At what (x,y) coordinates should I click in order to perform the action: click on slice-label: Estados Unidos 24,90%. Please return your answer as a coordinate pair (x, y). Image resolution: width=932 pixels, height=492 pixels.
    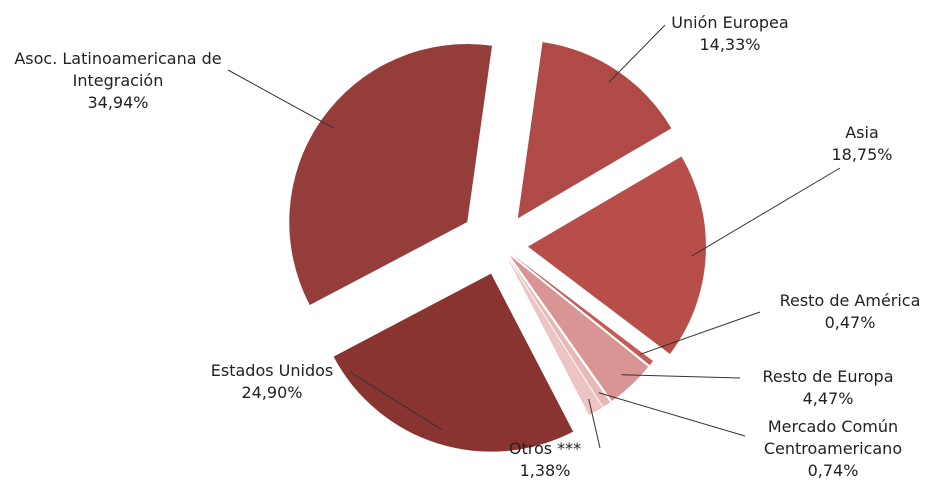
    Looking at the image, I should click on (272, 382).